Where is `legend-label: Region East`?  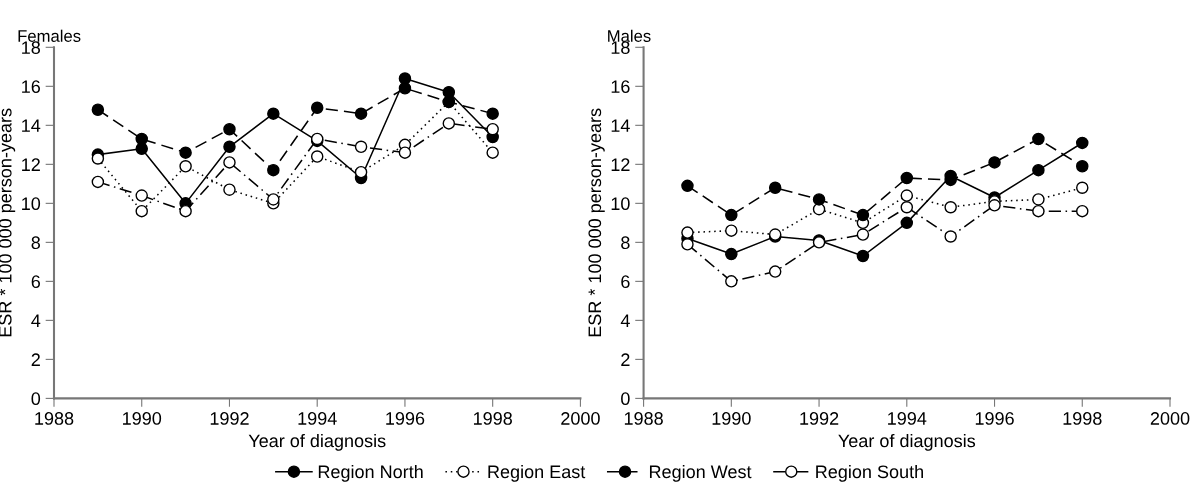 legend-label: Region East is located at coordinates (537, 473).